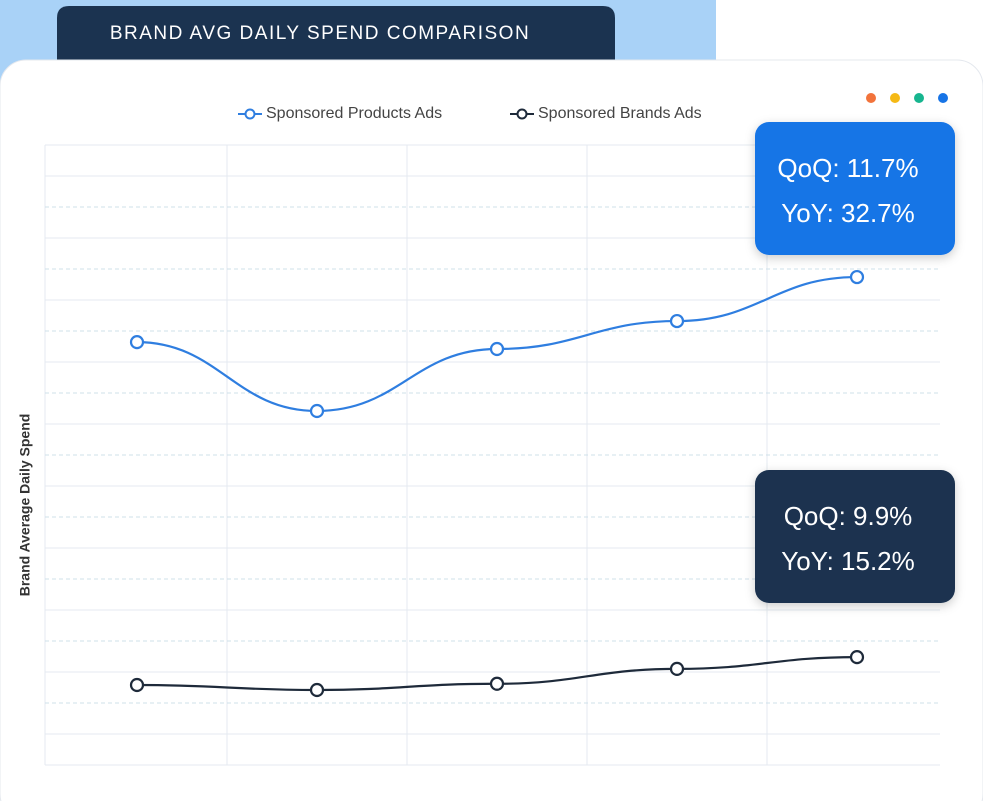  I want to click on series-line, so click(497, 344).